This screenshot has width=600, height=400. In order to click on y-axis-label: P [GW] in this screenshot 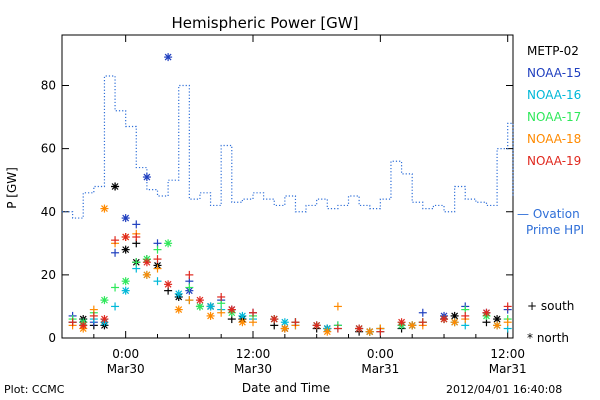, I will do `click(12, 188)`.